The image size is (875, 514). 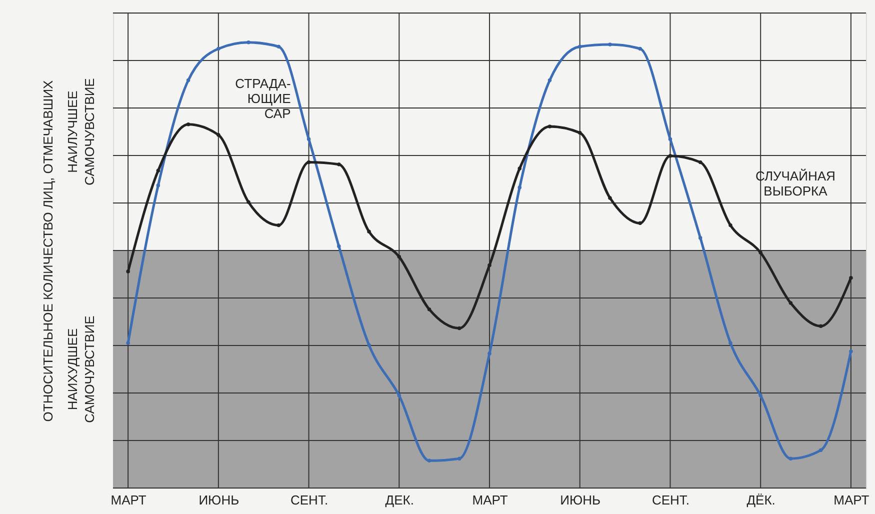 I want to click on series-label: СТРАДА- ЮЩИЕ САР, so click(x=263, y=99).